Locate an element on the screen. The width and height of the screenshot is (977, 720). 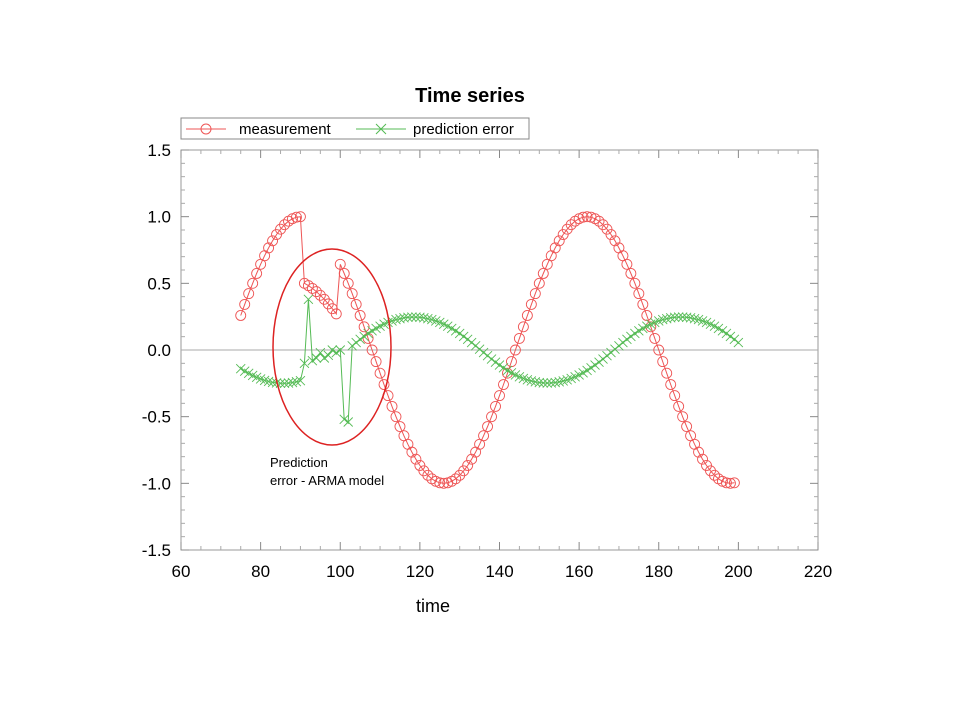
y-tick-label: 1.0 is located at coordinates (159, 217).